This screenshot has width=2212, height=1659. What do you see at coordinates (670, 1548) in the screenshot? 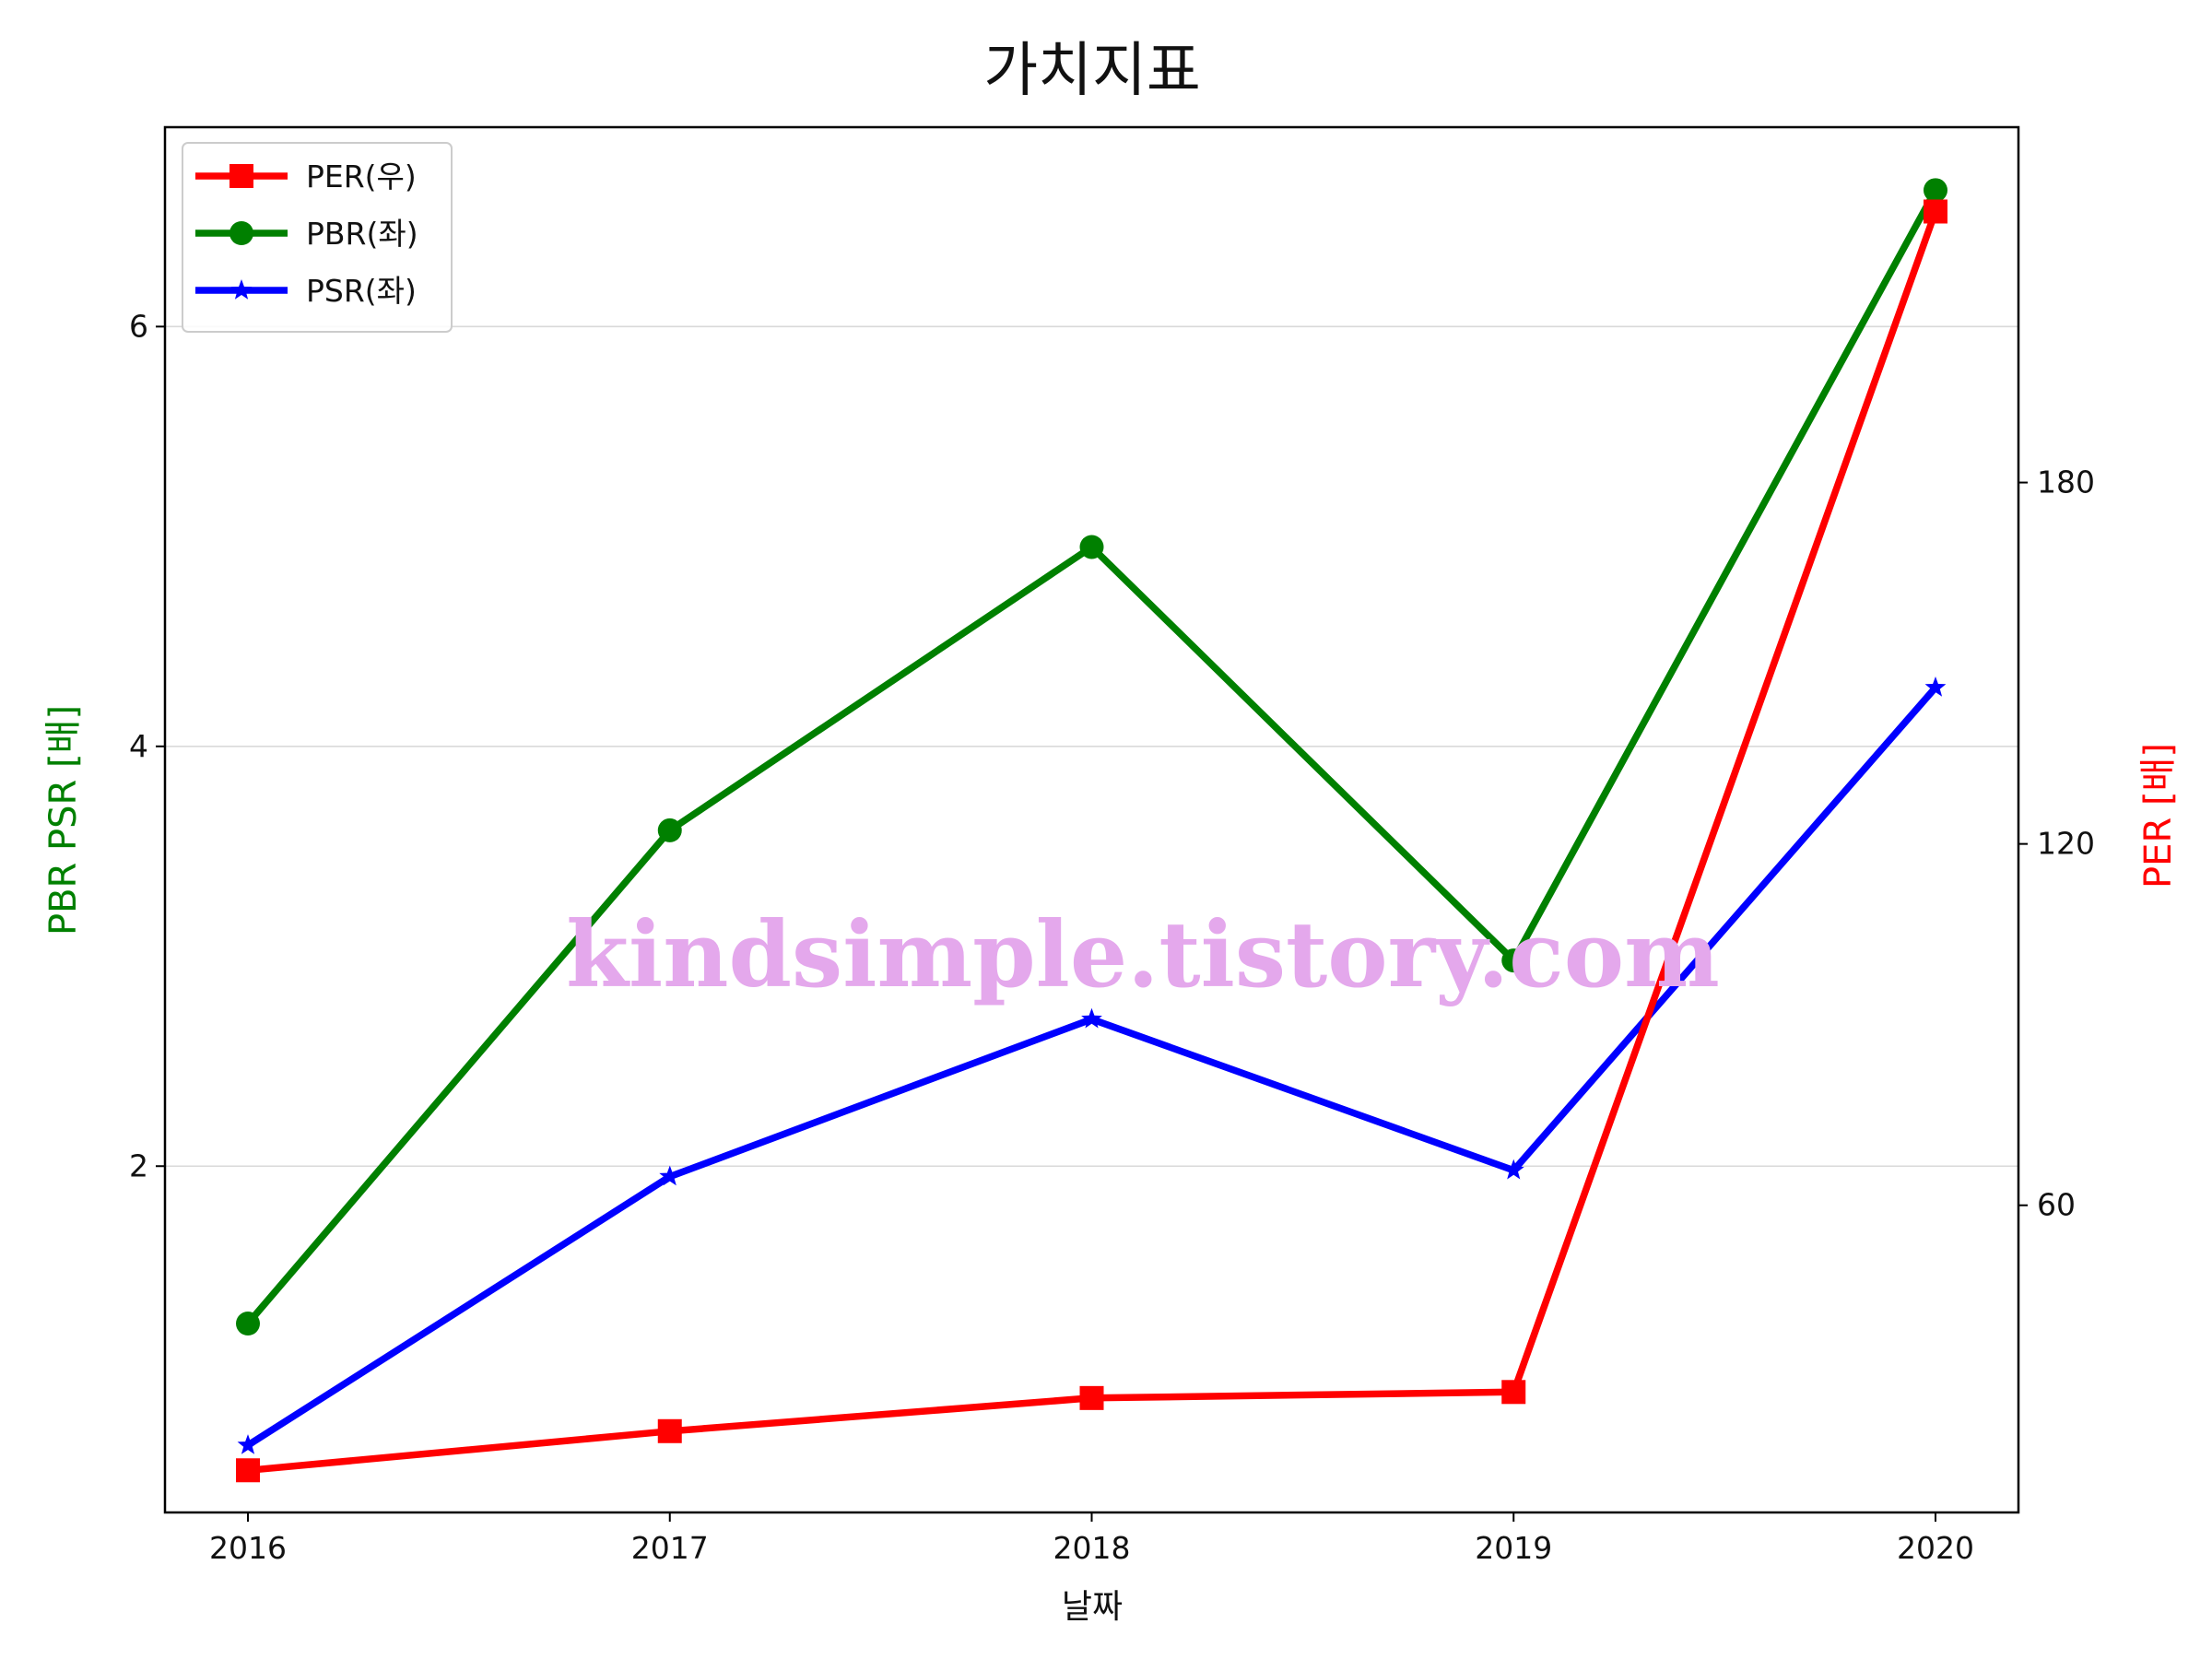
I see `x-tick-label: 2017` at bounding box center [670, 1548].